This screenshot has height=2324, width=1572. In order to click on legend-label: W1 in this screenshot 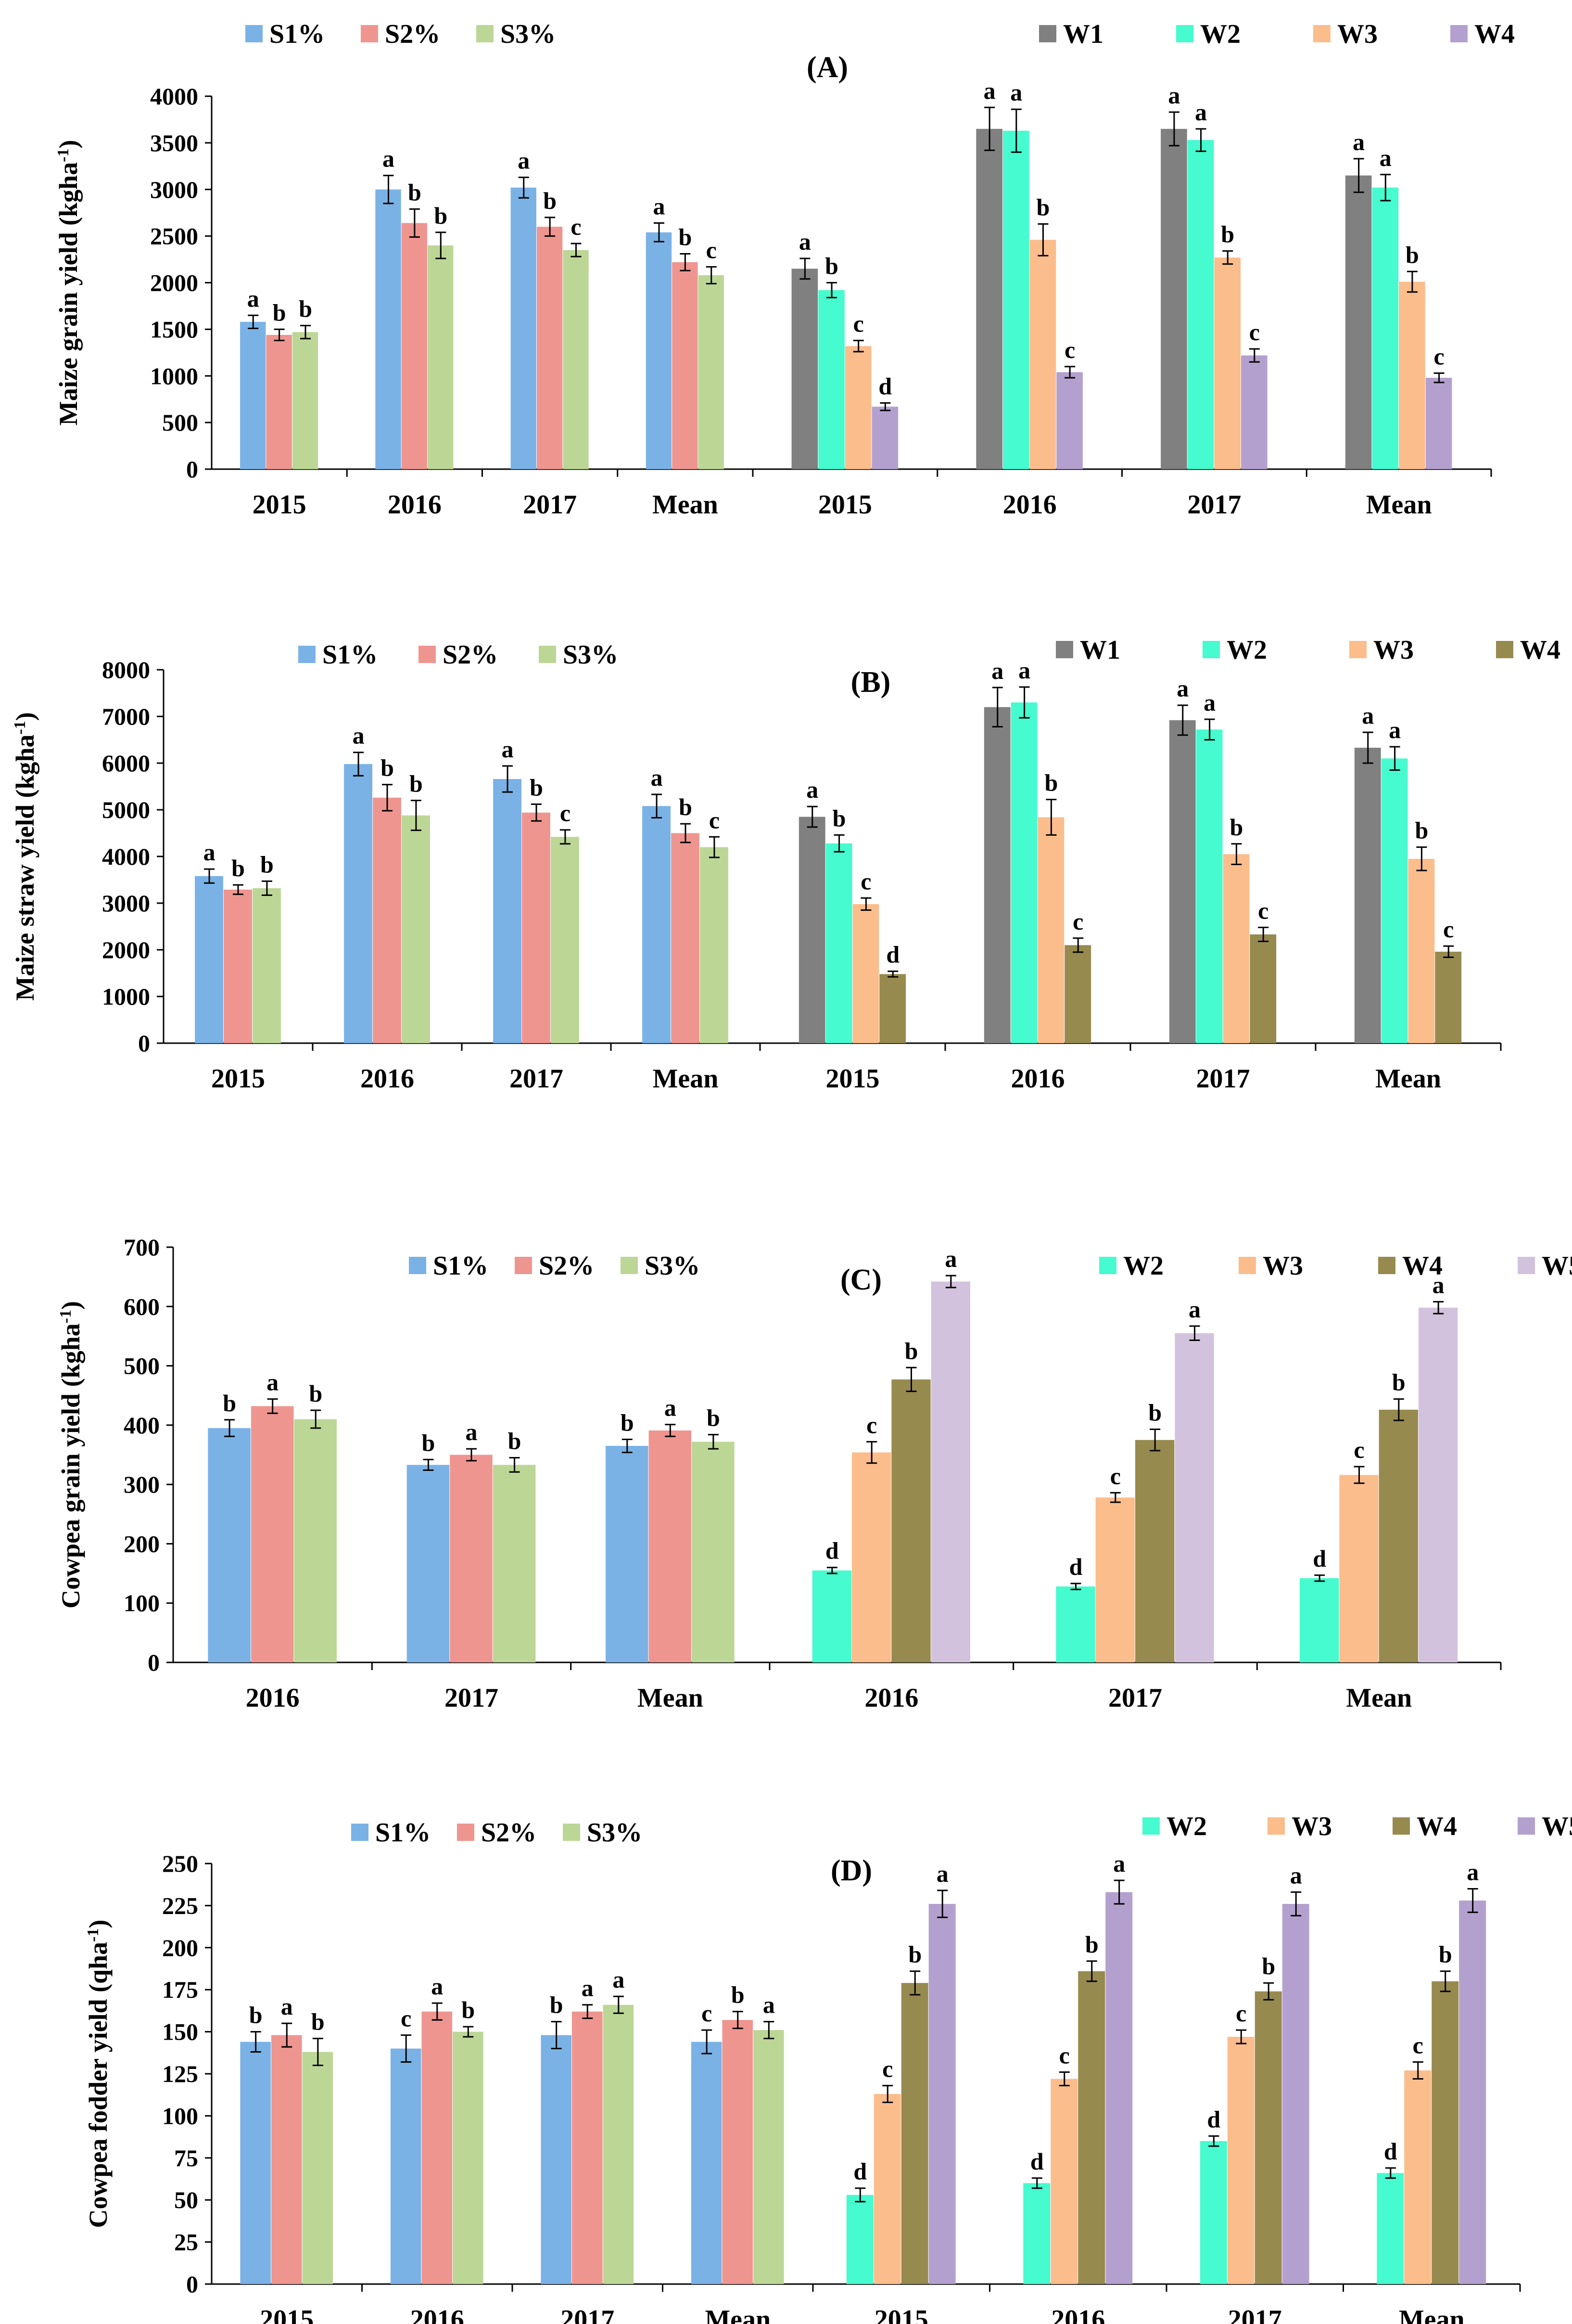, I will do `click(1100, 650)`.